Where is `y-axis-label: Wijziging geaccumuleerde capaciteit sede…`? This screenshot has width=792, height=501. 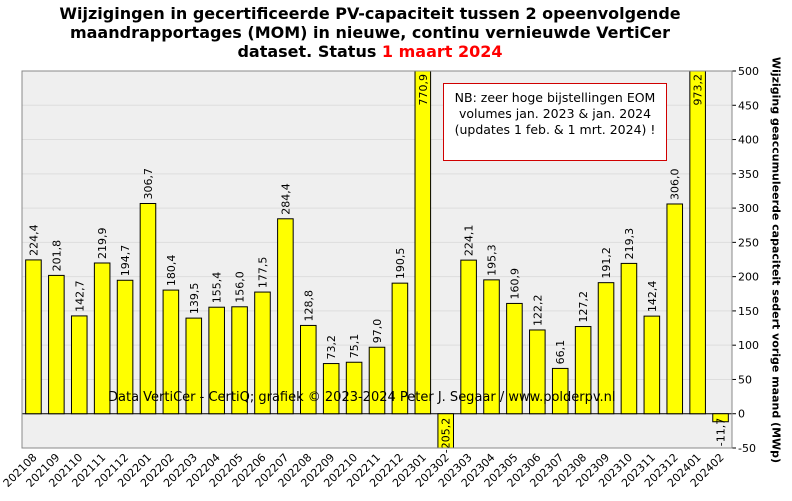
y-axis-label: Wijziging geaccumuleerde capaciteit sede… is located at coordinates (776, 260).